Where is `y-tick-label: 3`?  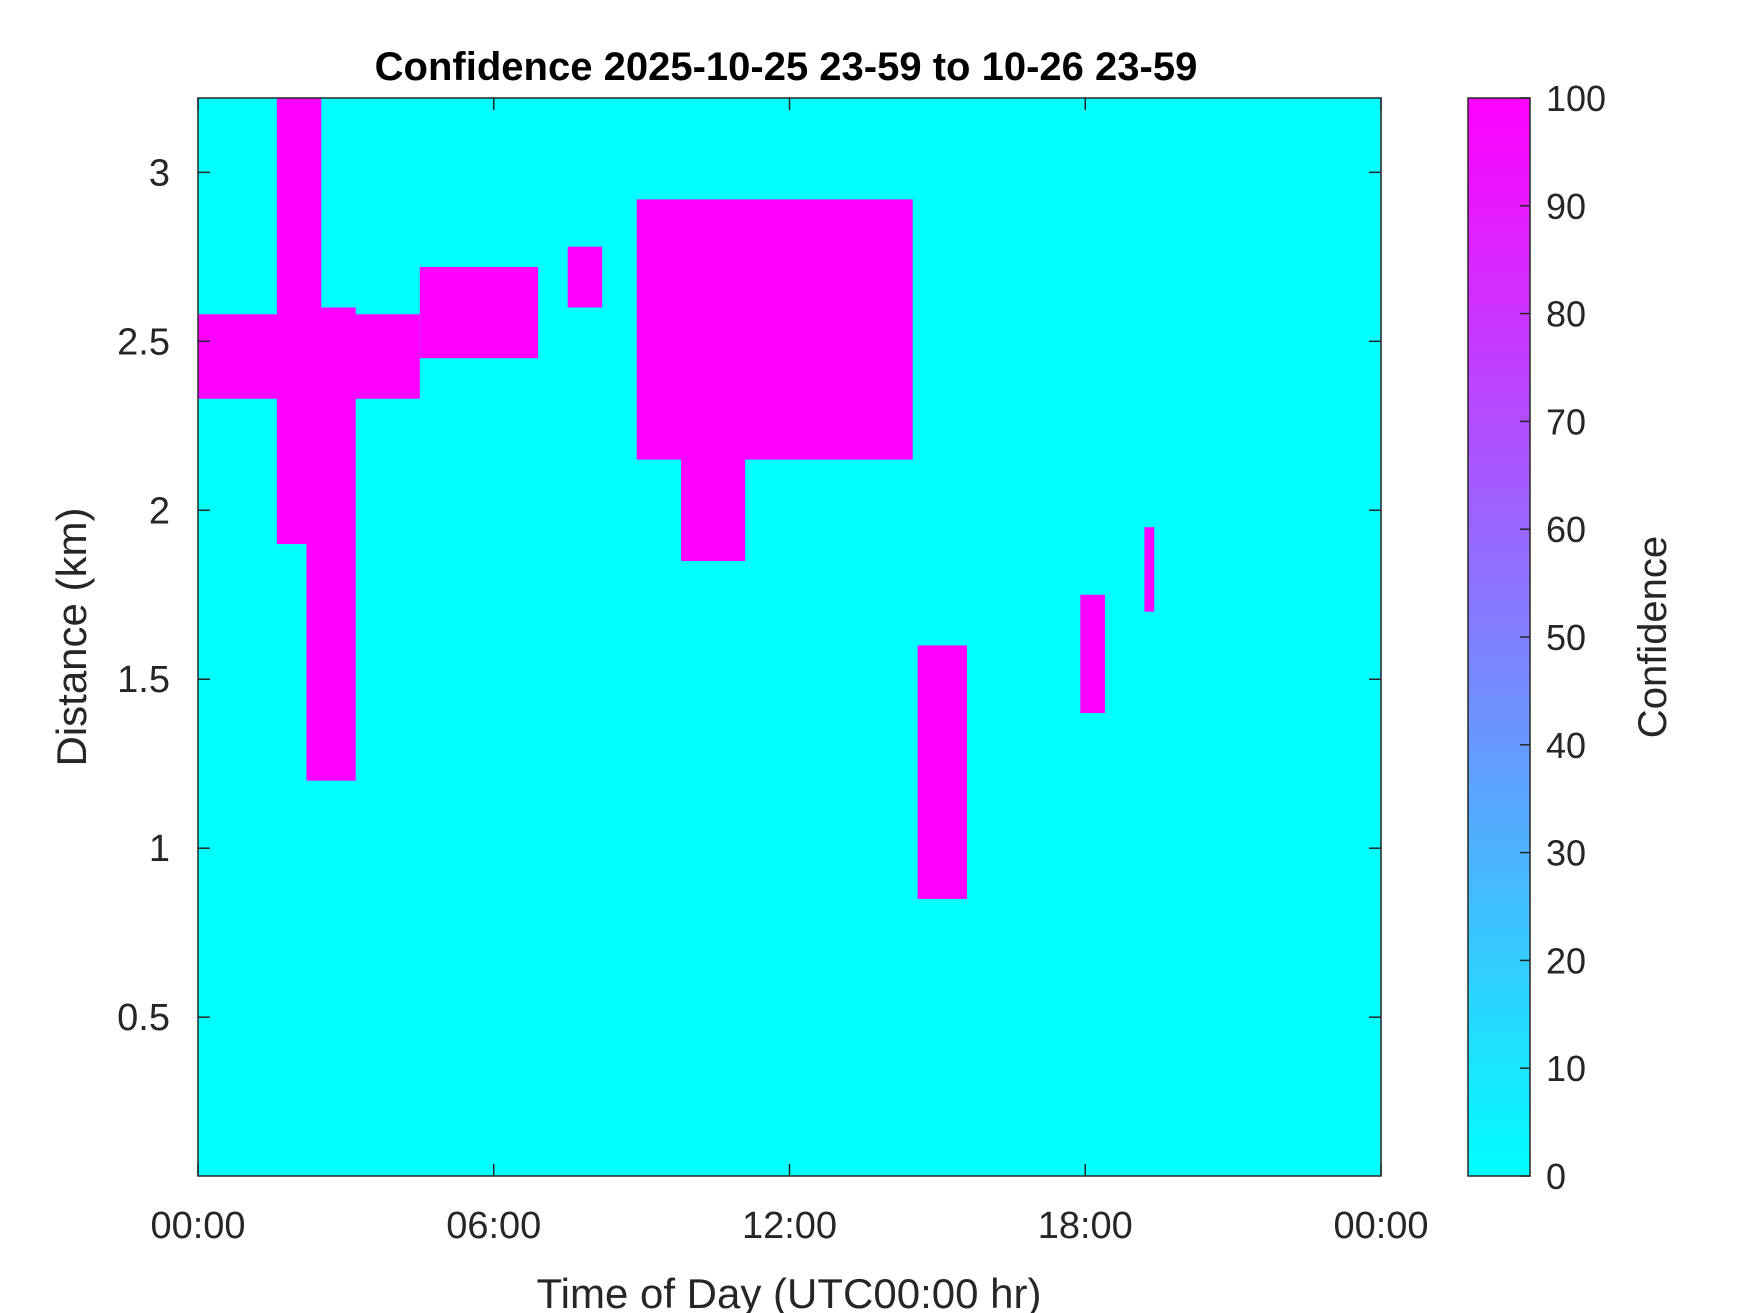 y-tick-label: 3 is located at coordinates (159, 173).